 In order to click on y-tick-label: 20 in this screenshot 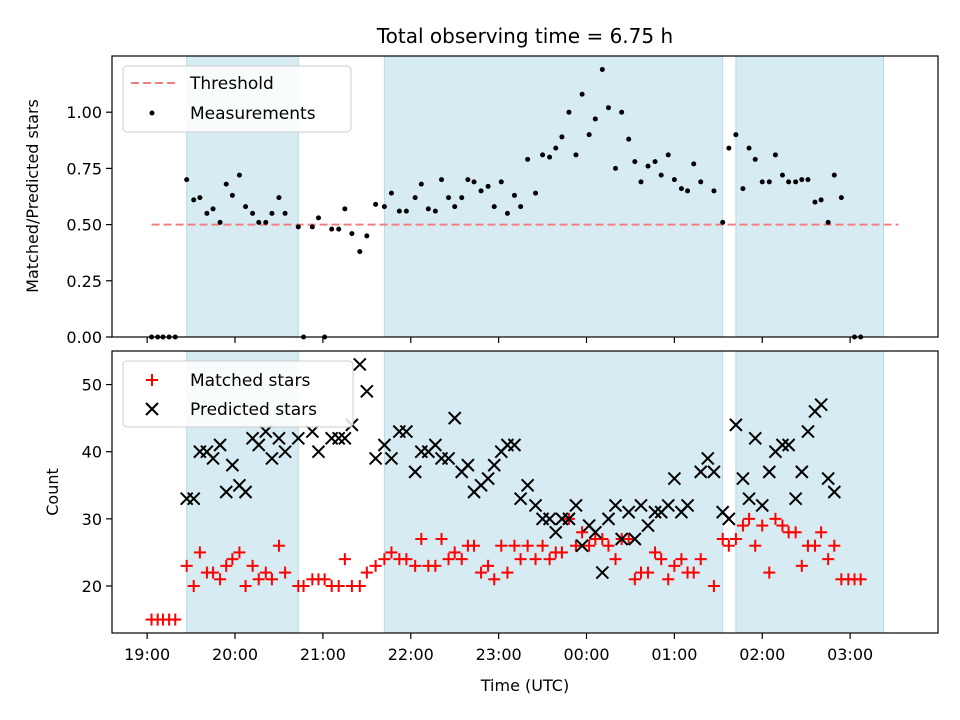, I will do `click(92, 586)`.